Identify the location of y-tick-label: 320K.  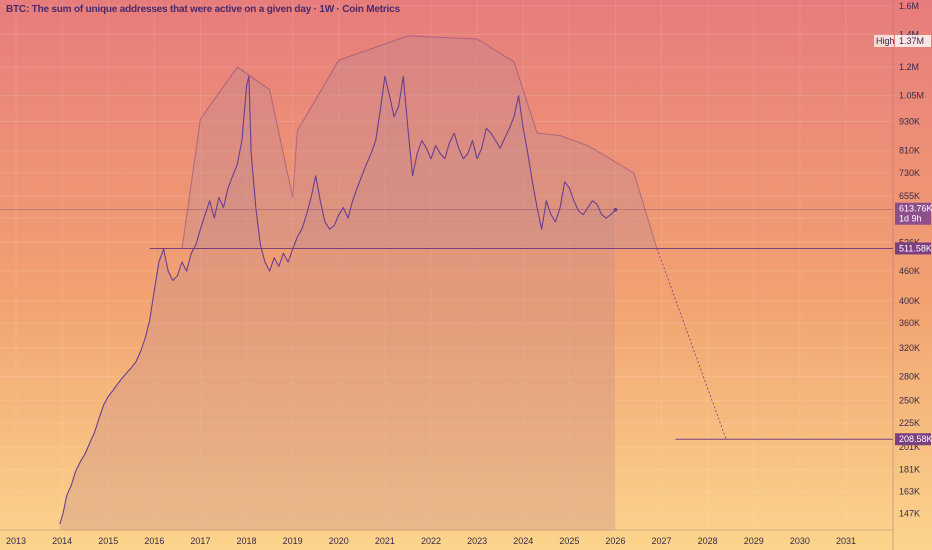
(909, 348).